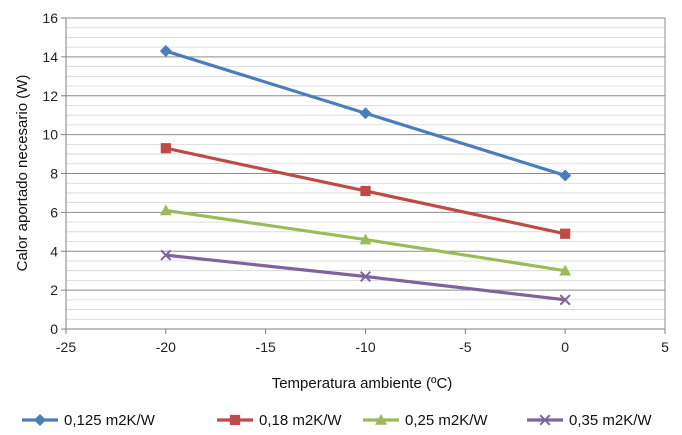 This screenshot has height=435, width=682. Describe the element at coordinates (54, 290) in the screenshot. I see `y-tick-label: 2` at that location.